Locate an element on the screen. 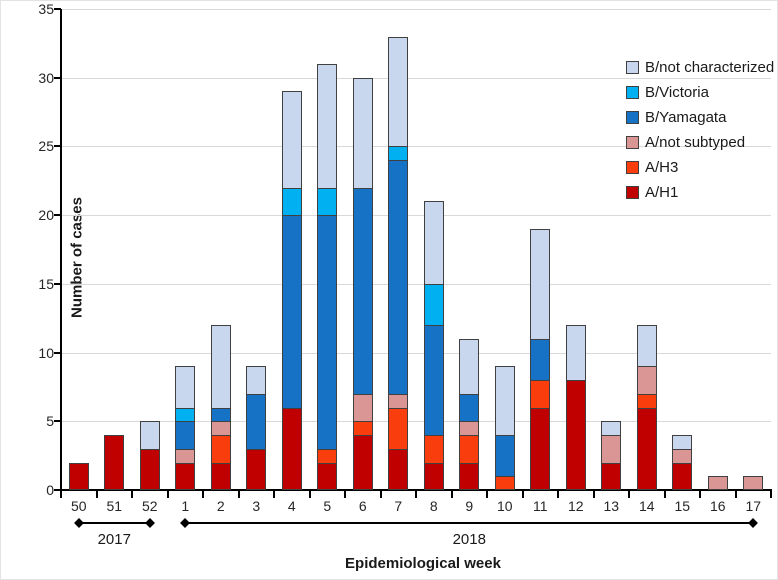  legend-item: A/H1 is located at coordinates (700, 192).